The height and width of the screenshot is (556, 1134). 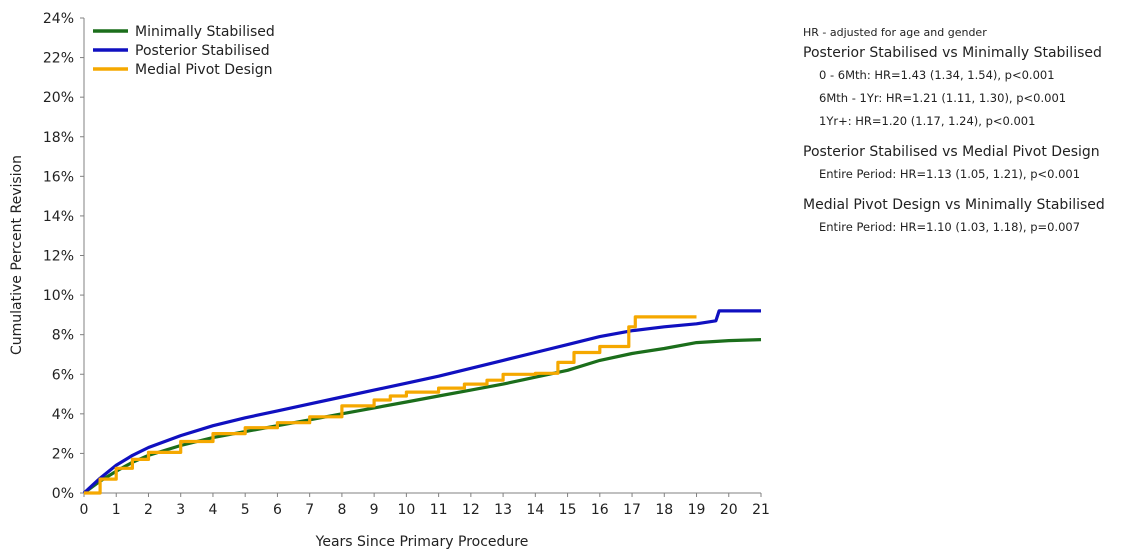 What do you see at coordinates (927, 121) in the screenshot?
I see `comparison-stat: 1Yr+: HR=1.20 (1.17, 1.24), p<0.001` at bounding box center [927, 121].